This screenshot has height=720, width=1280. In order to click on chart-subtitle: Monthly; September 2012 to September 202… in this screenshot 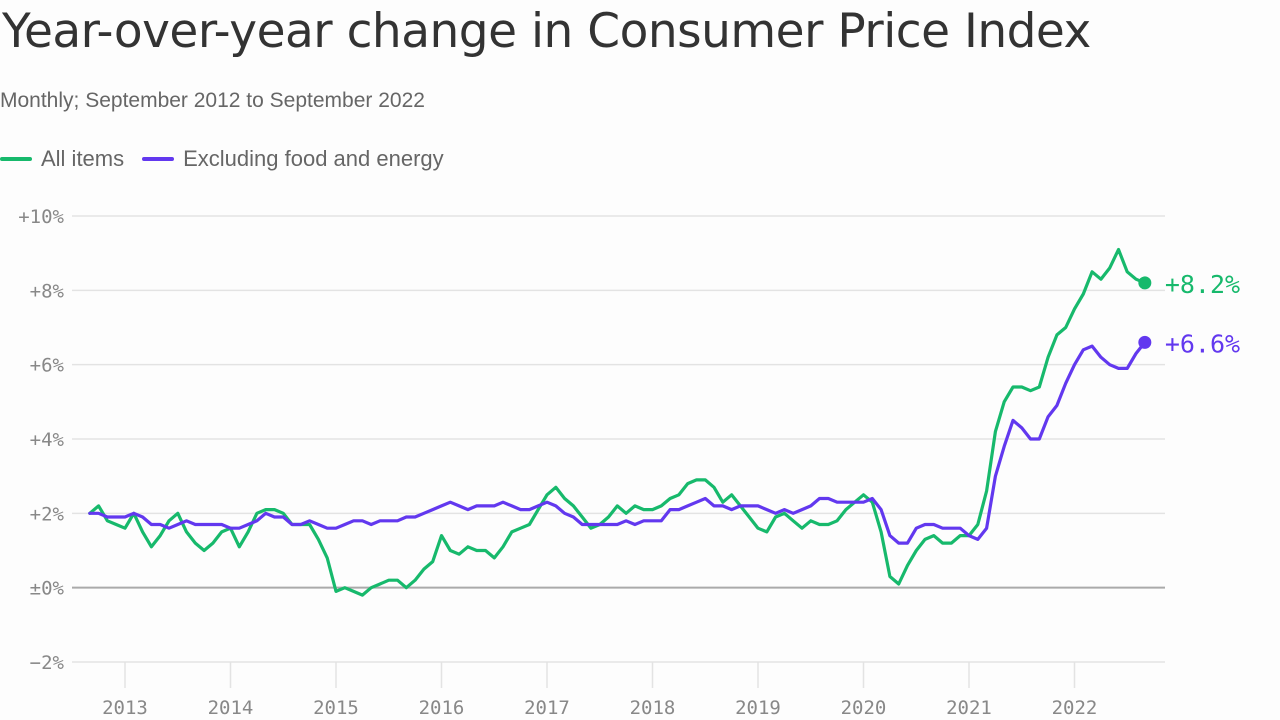, I will do `click(212, 100)`.